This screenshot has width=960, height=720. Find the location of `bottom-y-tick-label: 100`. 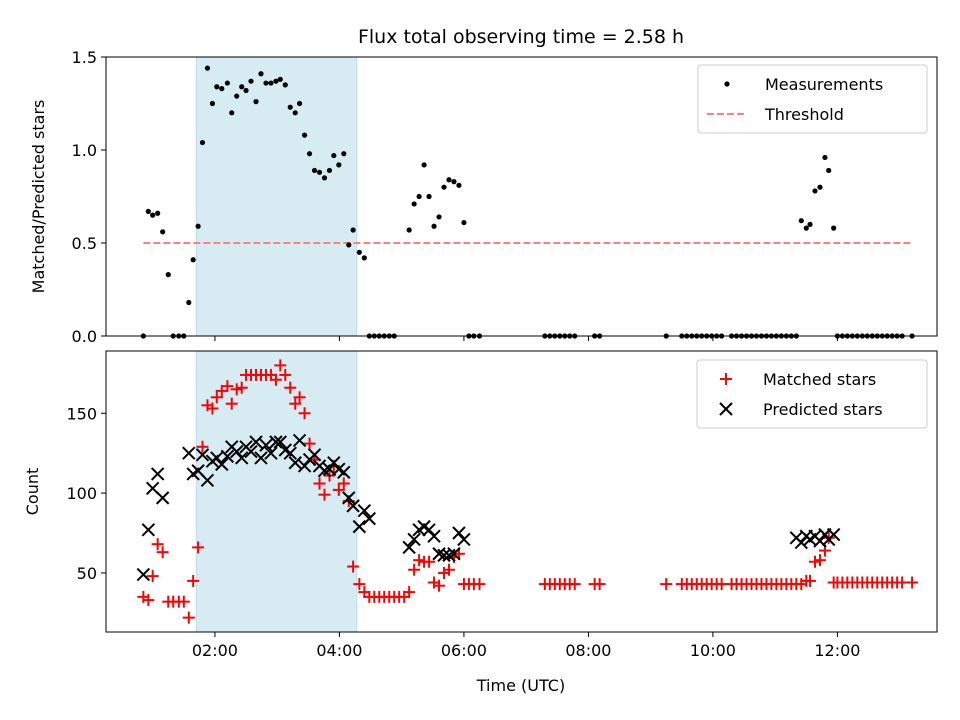

bottom-y-tick-label: 100 is located at coordinates (81, 493).